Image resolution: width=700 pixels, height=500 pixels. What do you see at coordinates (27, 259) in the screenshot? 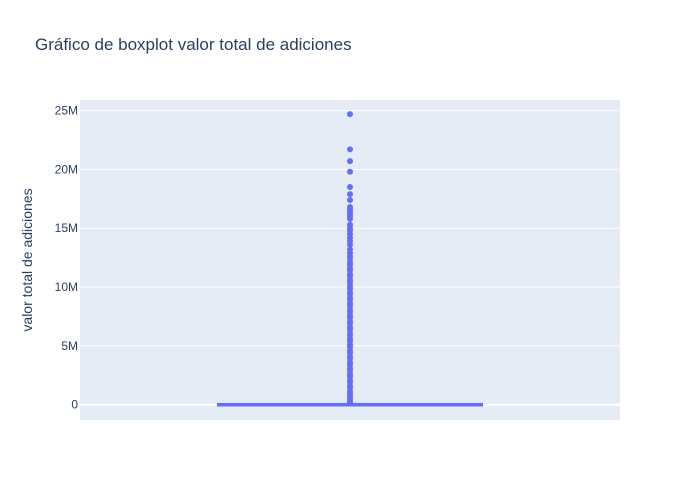
I see `y-axis-title: valor total de adiciones` at bounding box center [27, 259].